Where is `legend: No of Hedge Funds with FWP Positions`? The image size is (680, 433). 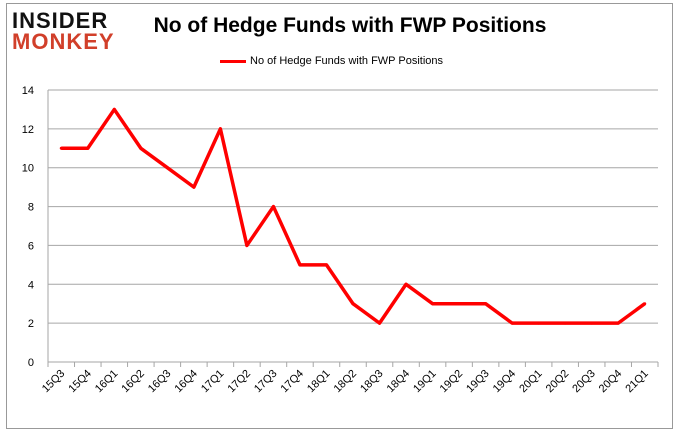 legend: No of Hedge Funds with FWP Positions is located at coordinates (331, 61).